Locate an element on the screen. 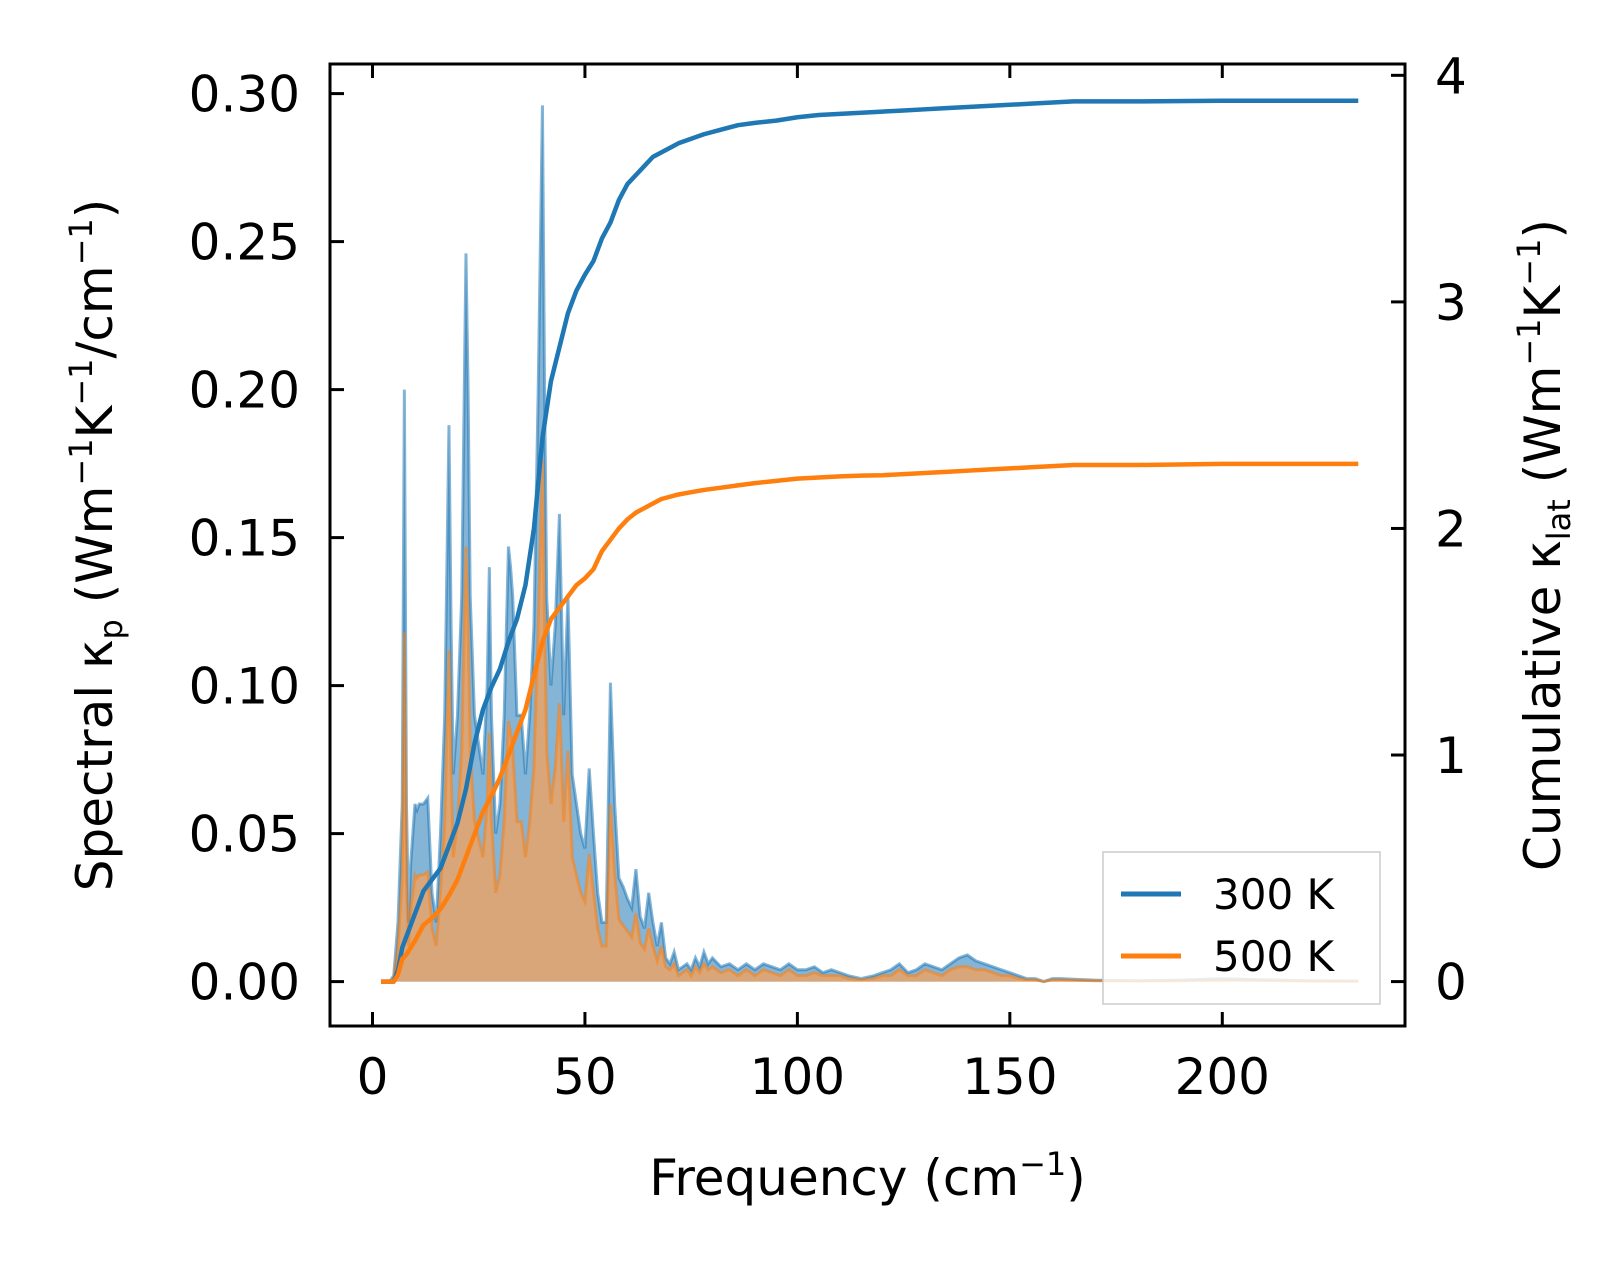 The image size is (1623, 1270). y-left-tick-label: 0.10 is located at coordinates (244, 687).